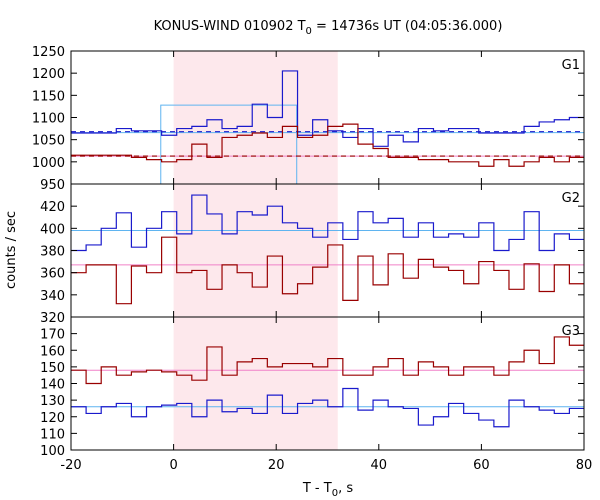  Describe the element at coordinates (52, 207) in the screenshot. I see `y-tick-label: 420` at that location.